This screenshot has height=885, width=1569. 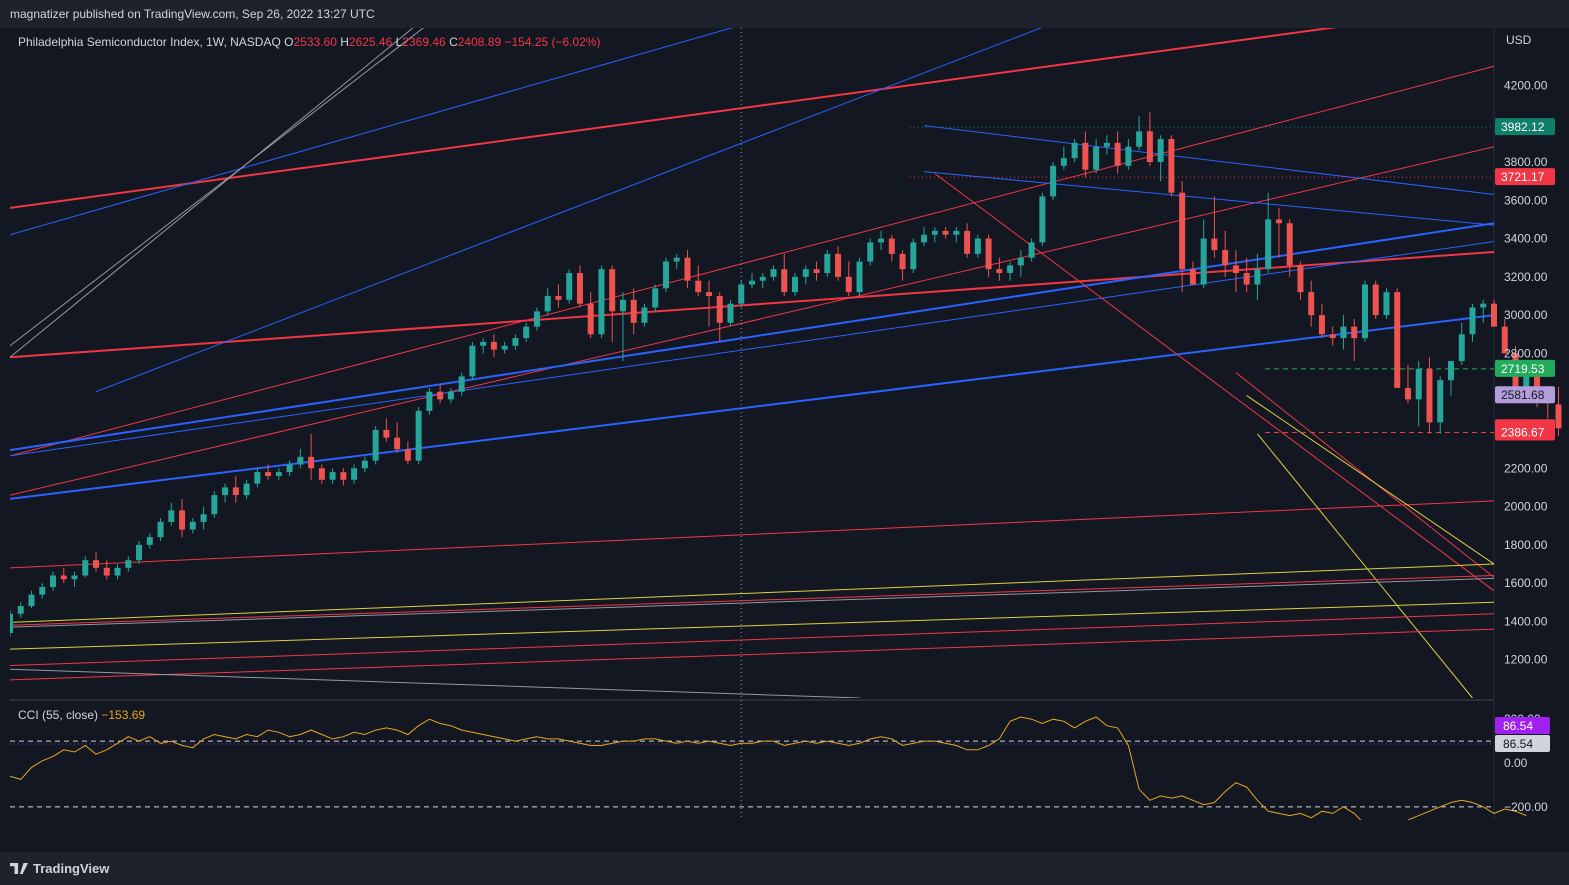 I want to click on cci-legend: CCI (55, close) −153.69, so click(x=81, y=715).